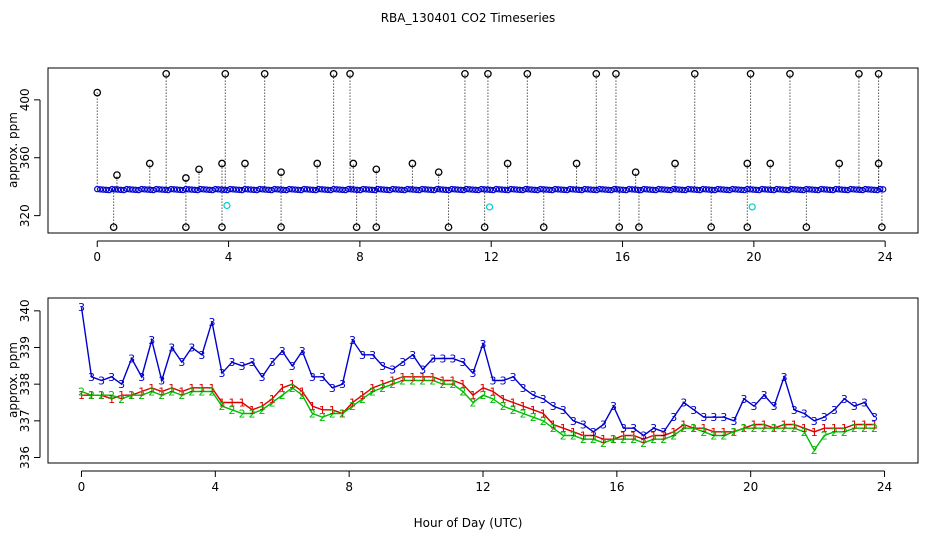  Describe the element at coordinates (25, 310) in the screenshot. I see `bottom-y-tick-label: 340` at that location.